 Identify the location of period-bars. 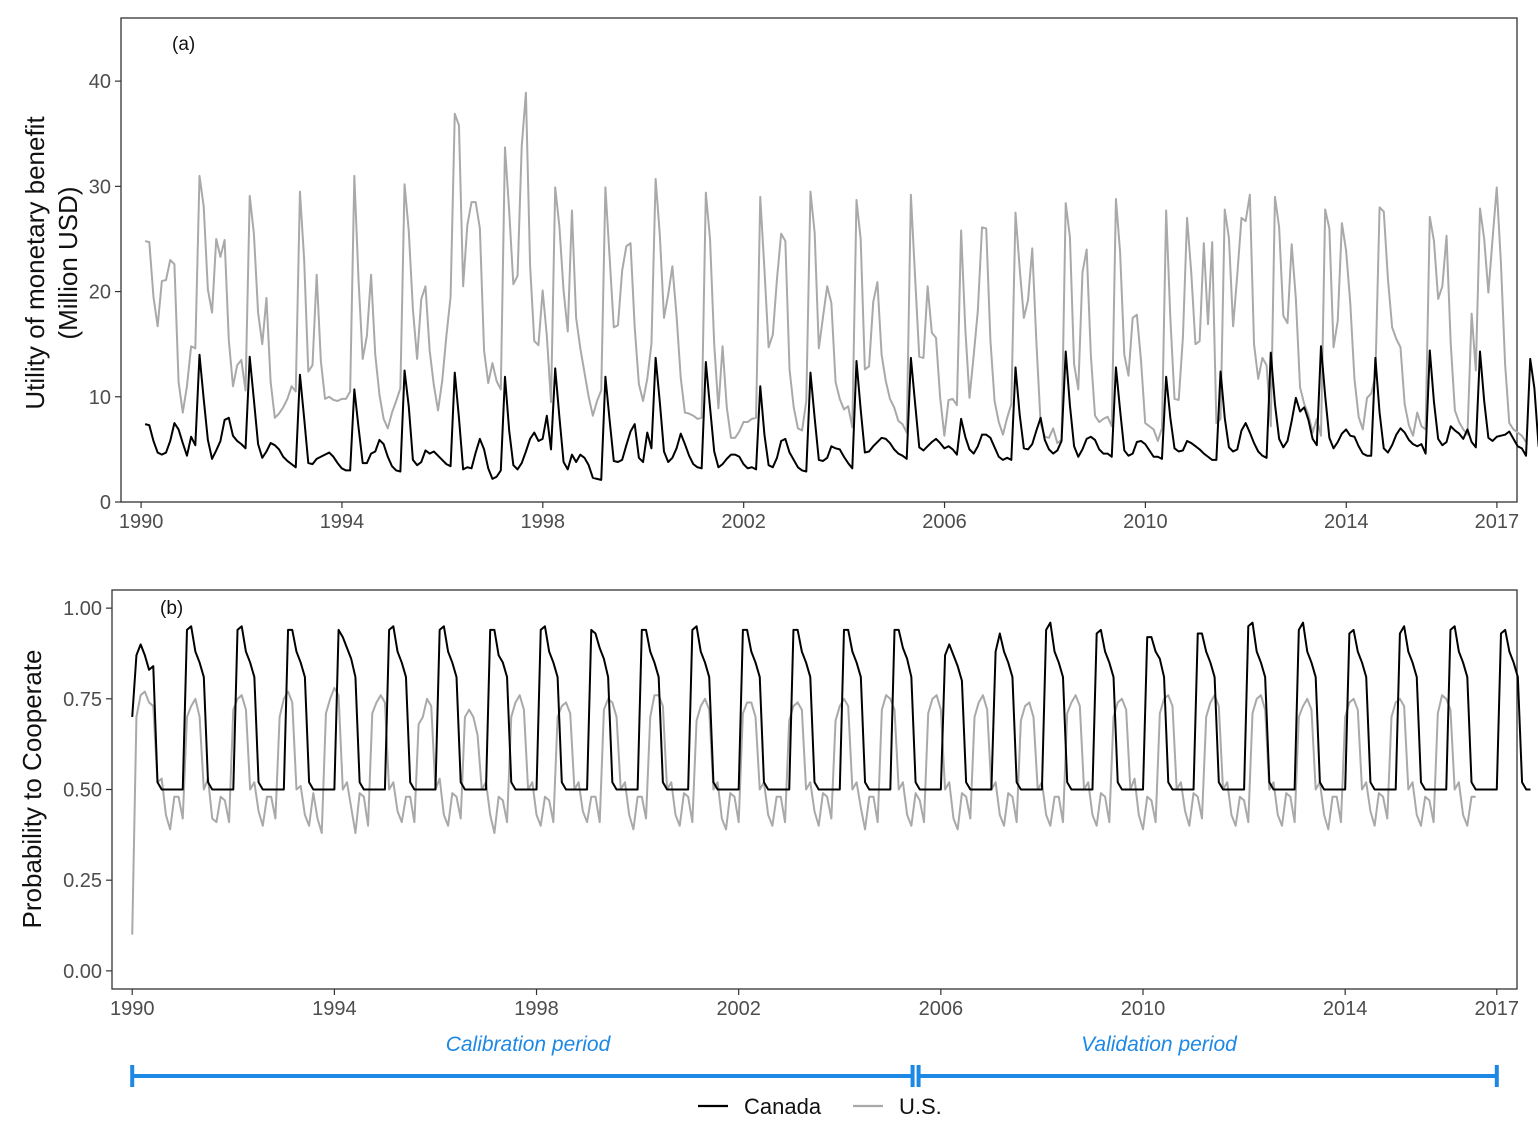
(814, 1076).